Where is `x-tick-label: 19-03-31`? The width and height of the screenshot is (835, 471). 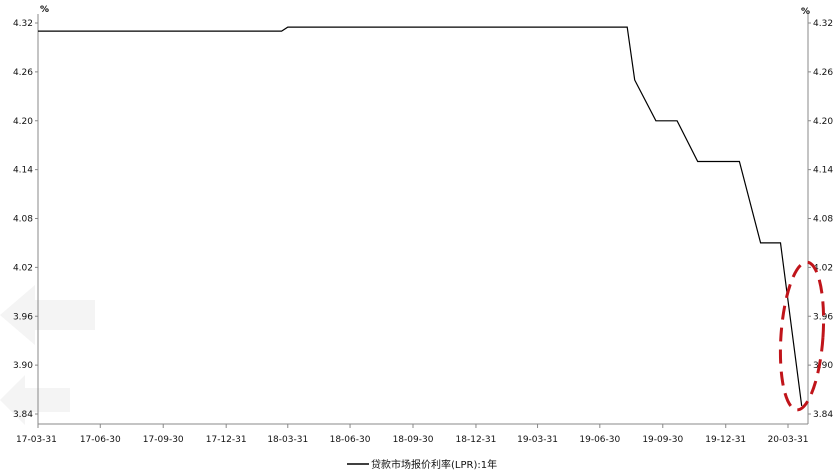
x-tick-label: 19-03-31 is located at coordinates (537, 440).